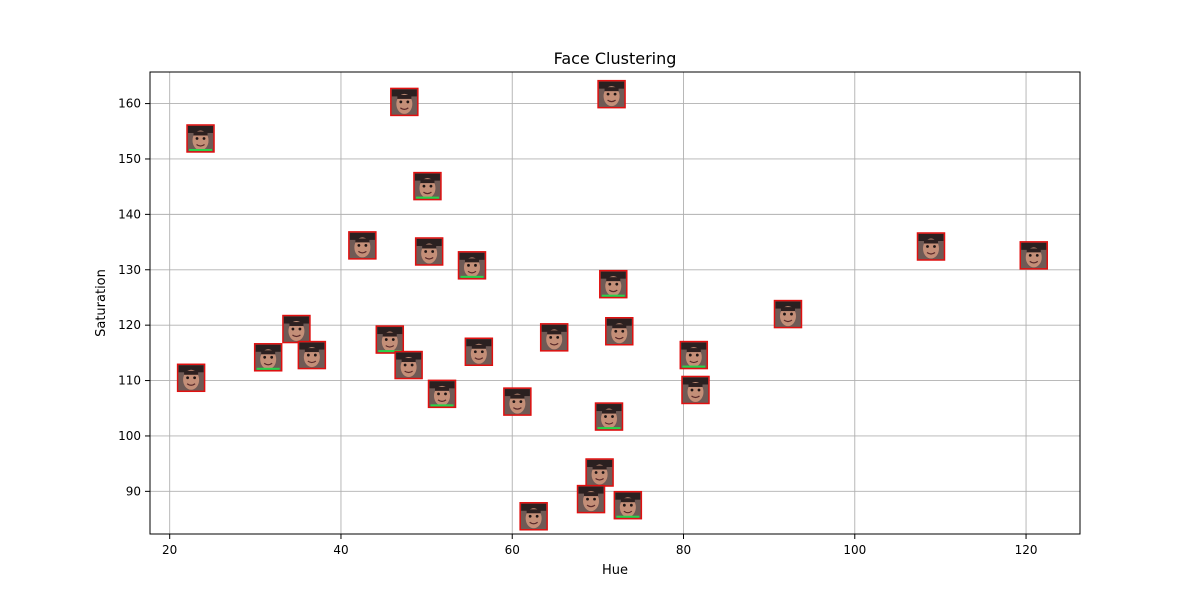  What do you see at coordinates (129, 104) in the screenshot?
I see `y-tick-label: 160` at bounding box center [129, 104].